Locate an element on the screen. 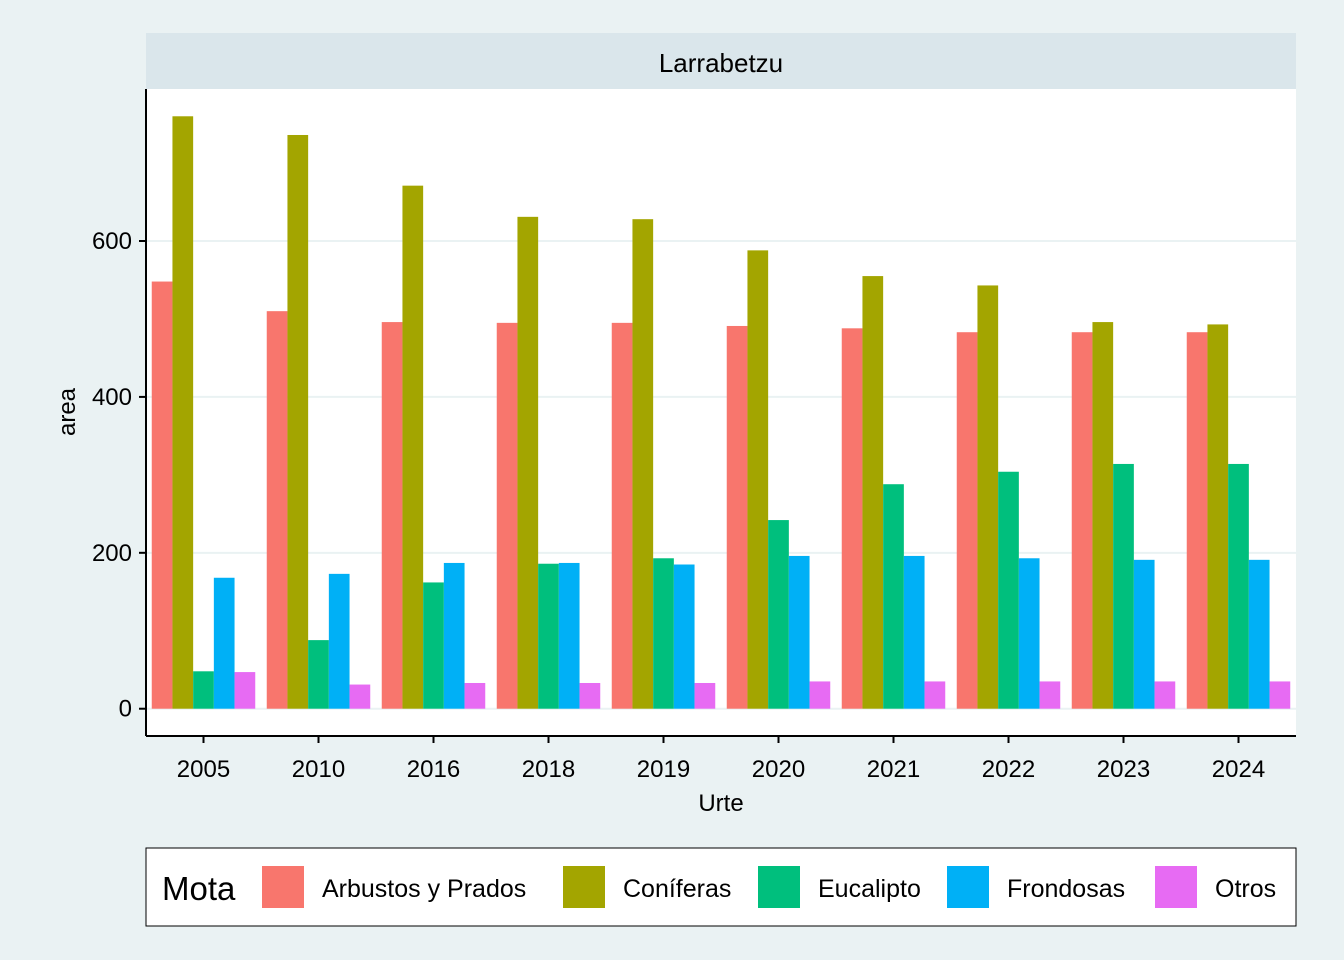 This screenshot has width=1344, height=960. x-tick-label: 2021 is located at coordinates (893, 769).